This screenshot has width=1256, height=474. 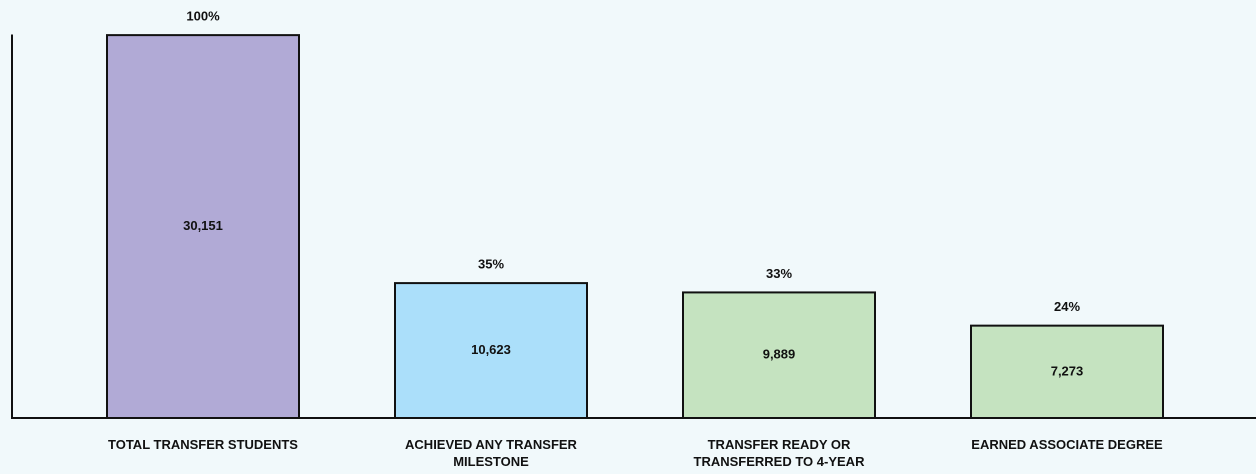 What do you see at coordinates (779, 273) in the screenshot?
I see `percent-label: 33%` at bounding box center [779, 273].